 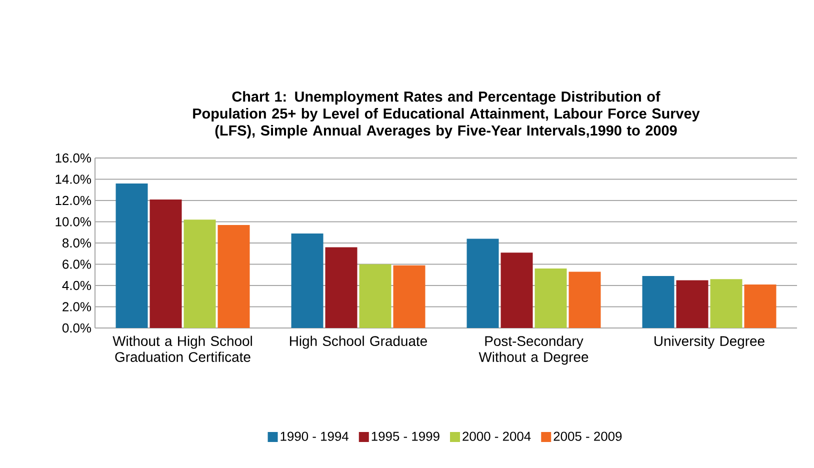 What do you see at coordinates (74, 179) in the screenshot?
I see `y-tick-label: 14.0%` at bounding box center [74, 179].